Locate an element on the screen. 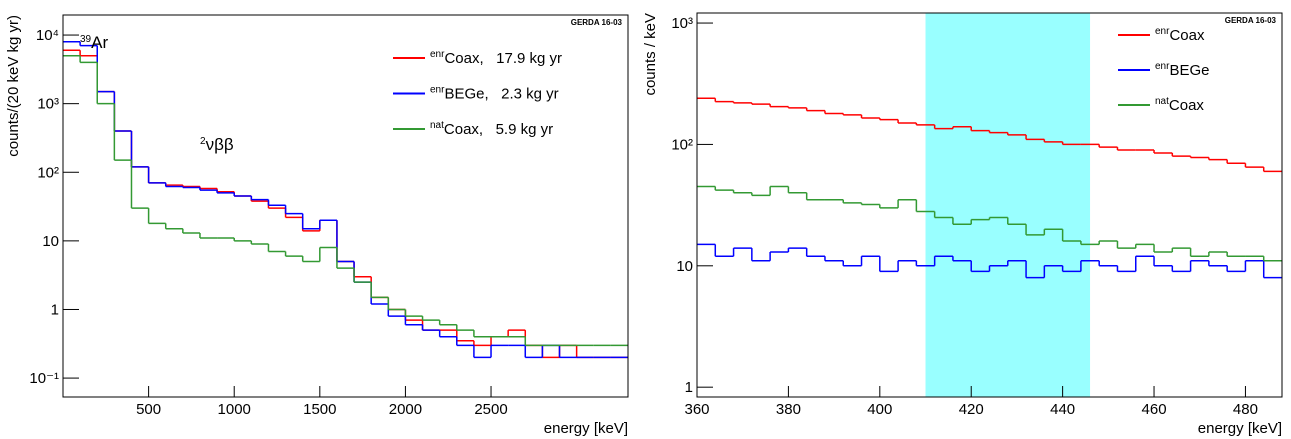 The image size is (1291, 439). x-tick-label: 2000 is located at coordinates (405, 409).